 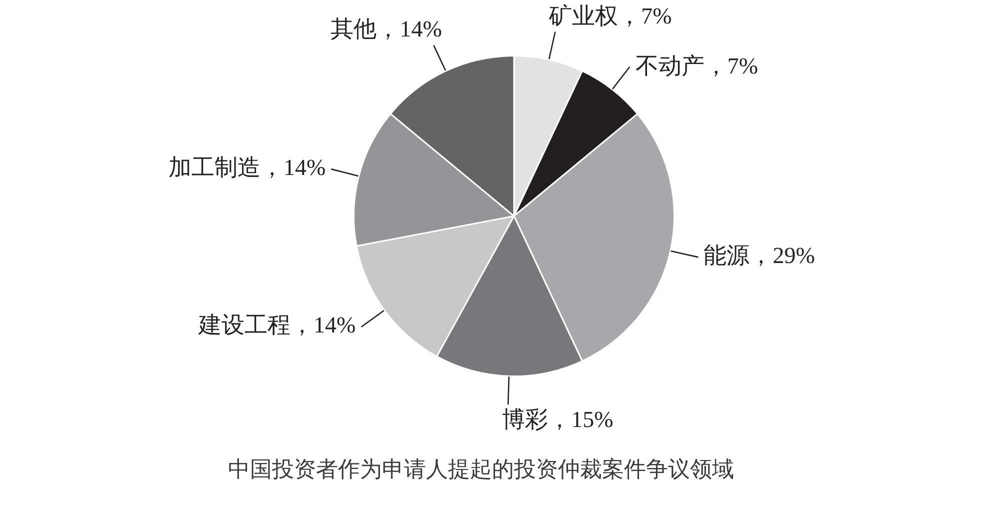 I want to click on text: 中国投资者作为申请人提起的投资仲裁案件争议领域, so click(x=481, y=470).